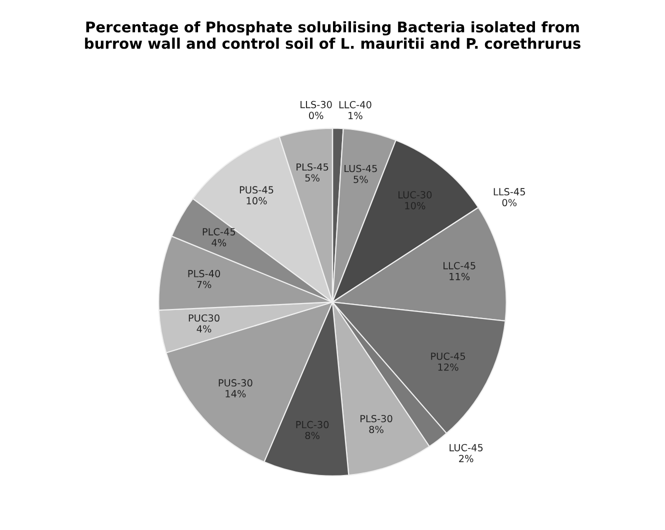  What do you see at coordinates (257, 190) in the screenshot?
I see `slice-label: PUS-45` at bounding box center [257, 190].